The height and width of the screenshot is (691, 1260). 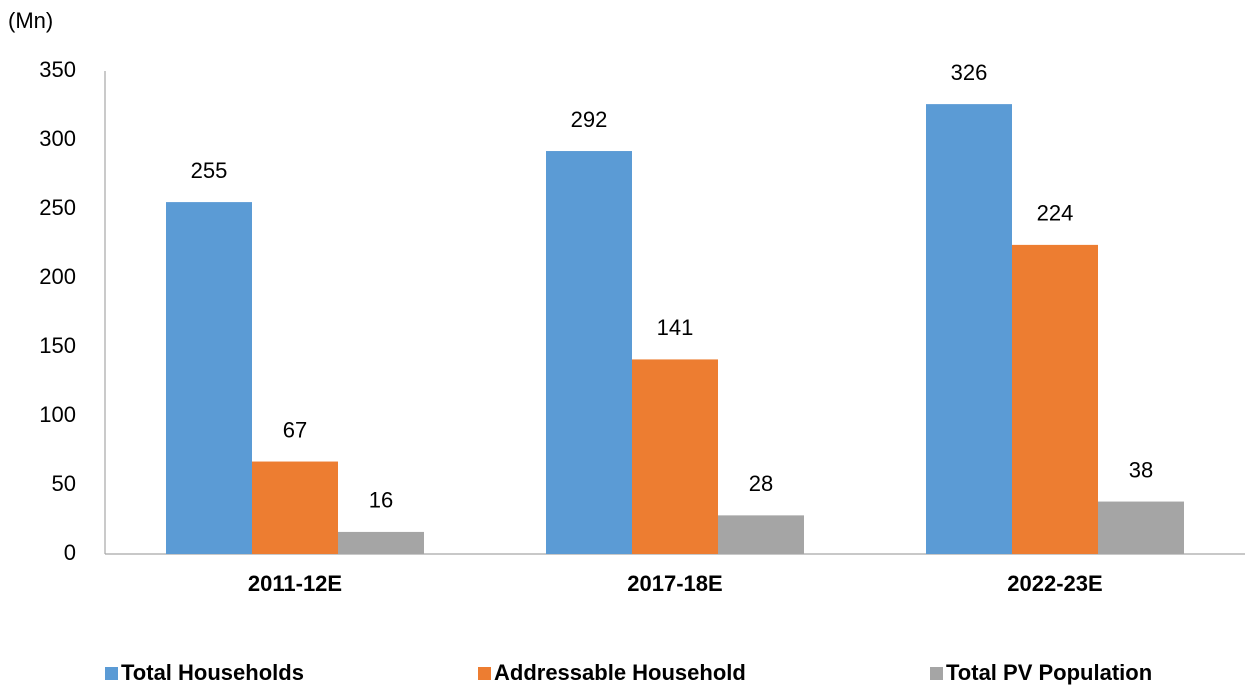 What do you see at coordinates (57, 138) in the screenshot?
I see `y-tick-label: 300` at bounding box center [57, 138].